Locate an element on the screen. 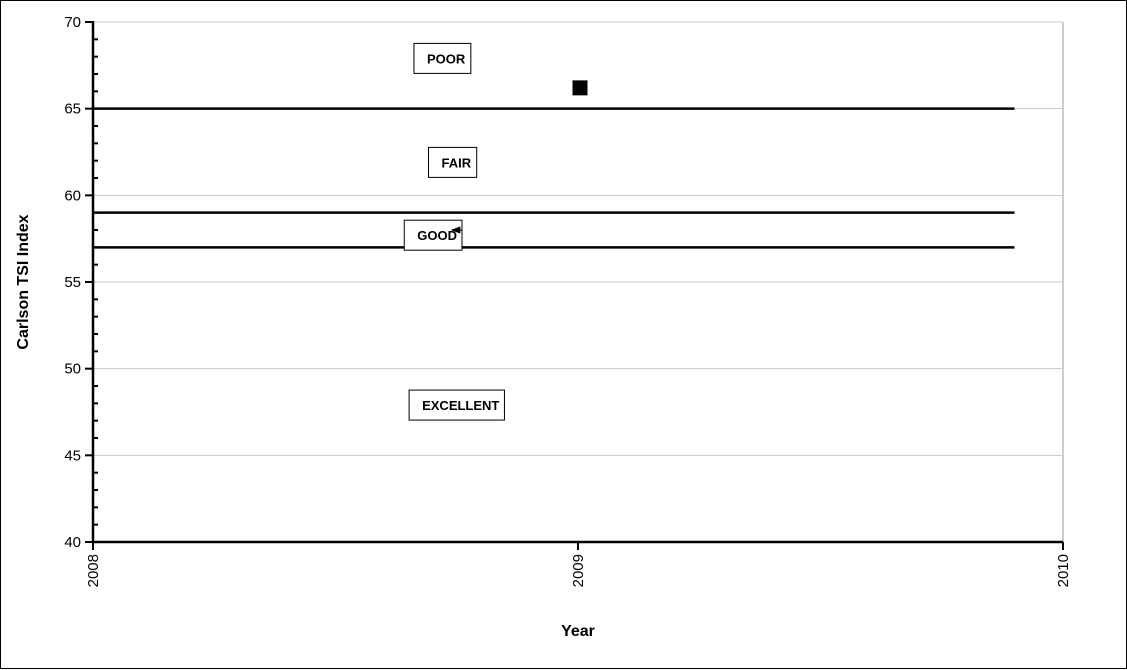 The width and height of the screenshot is (1127, 670). annotations: POOR FAIR GOOD EXCELLENT is located at coordinates (454, 231).